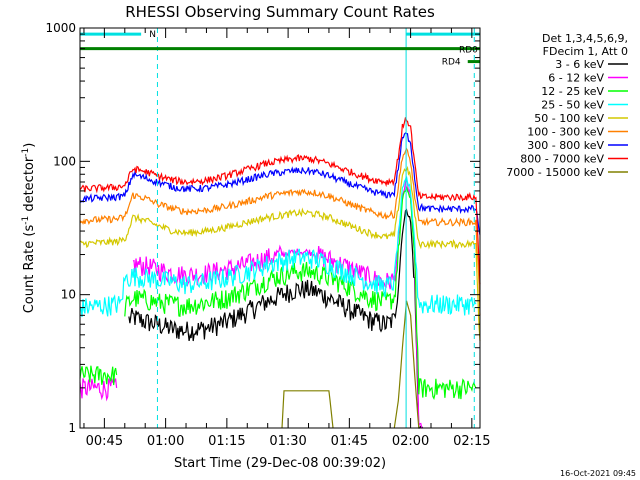 The width and height of the screenshot is (640, 480). What do you see at coordinates (585, 51) in the screenshot?
I see `legend-header-1: FDecim 1, Att 0` at bounding box center [585, 51].